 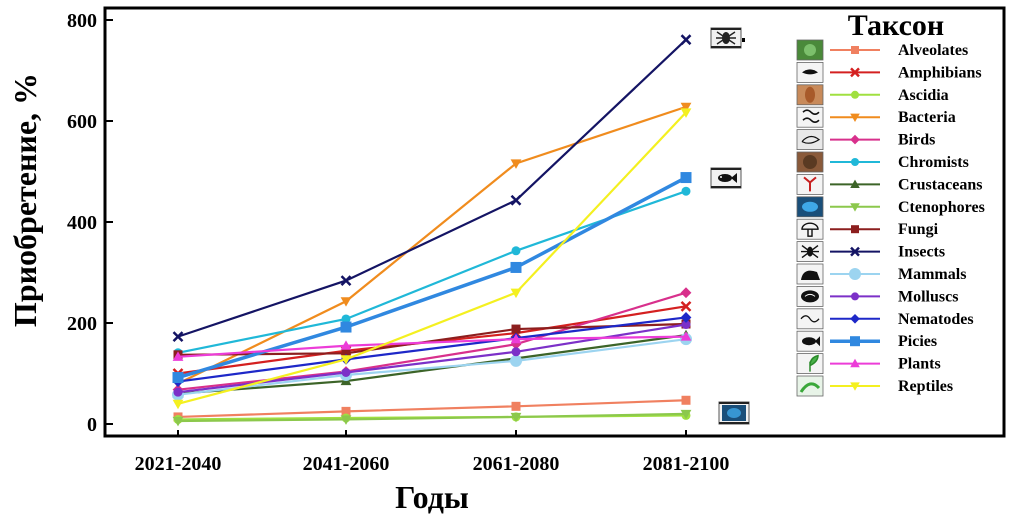 I want to click on plant-shape, so click(x=814, y=363).